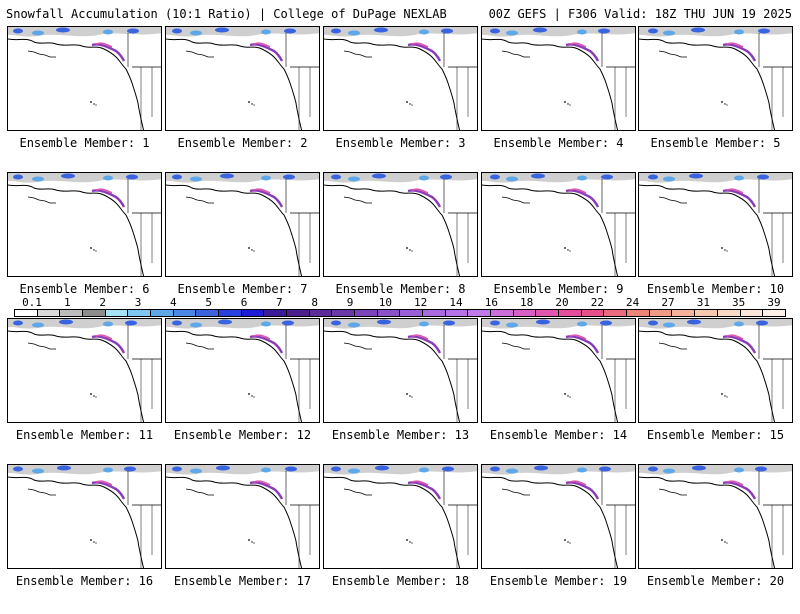 The image size is (800, 614). What do you see at coordinates (242, 143) in the screenshot?
I see `member-label: Ensemble Member: 2` at bounding box center [242, 143].